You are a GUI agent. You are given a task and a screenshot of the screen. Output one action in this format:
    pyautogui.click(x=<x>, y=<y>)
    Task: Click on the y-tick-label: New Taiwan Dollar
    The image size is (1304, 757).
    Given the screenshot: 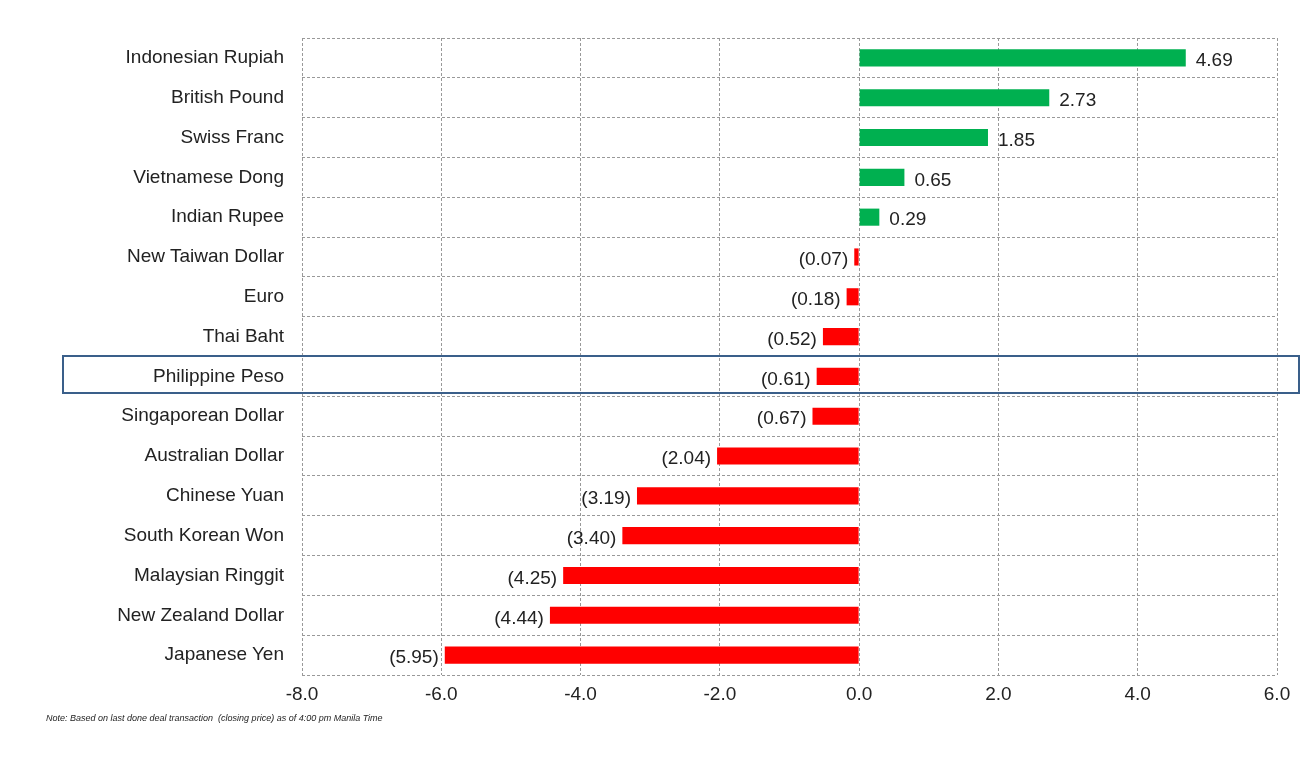 What is the action you would take?
    pyautogui.click(x=206, y=256)
    